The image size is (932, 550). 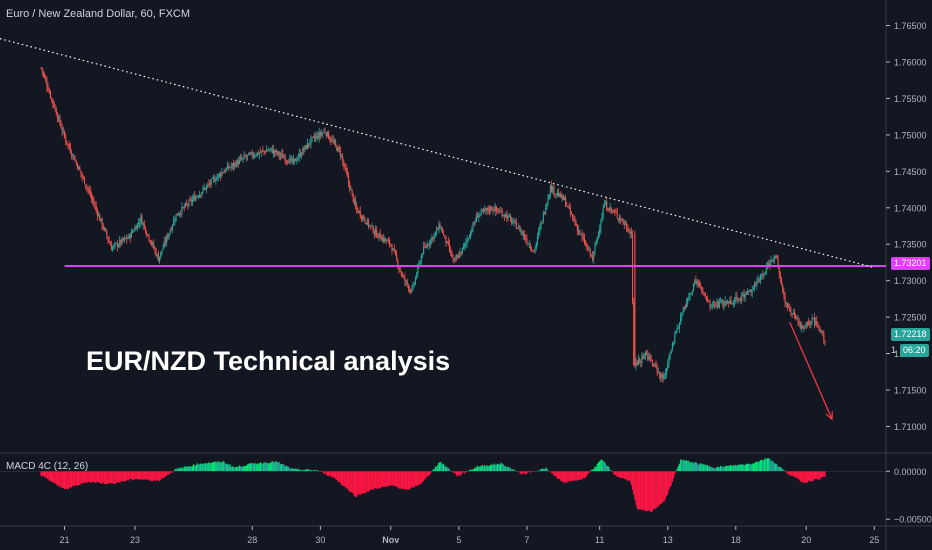 What do you see at coordinates (98, 14) in the screenshot?
I see `symbol-title: Euro / New Zealand Dollar, 60, FXCM` at bounding box center [98, 14].